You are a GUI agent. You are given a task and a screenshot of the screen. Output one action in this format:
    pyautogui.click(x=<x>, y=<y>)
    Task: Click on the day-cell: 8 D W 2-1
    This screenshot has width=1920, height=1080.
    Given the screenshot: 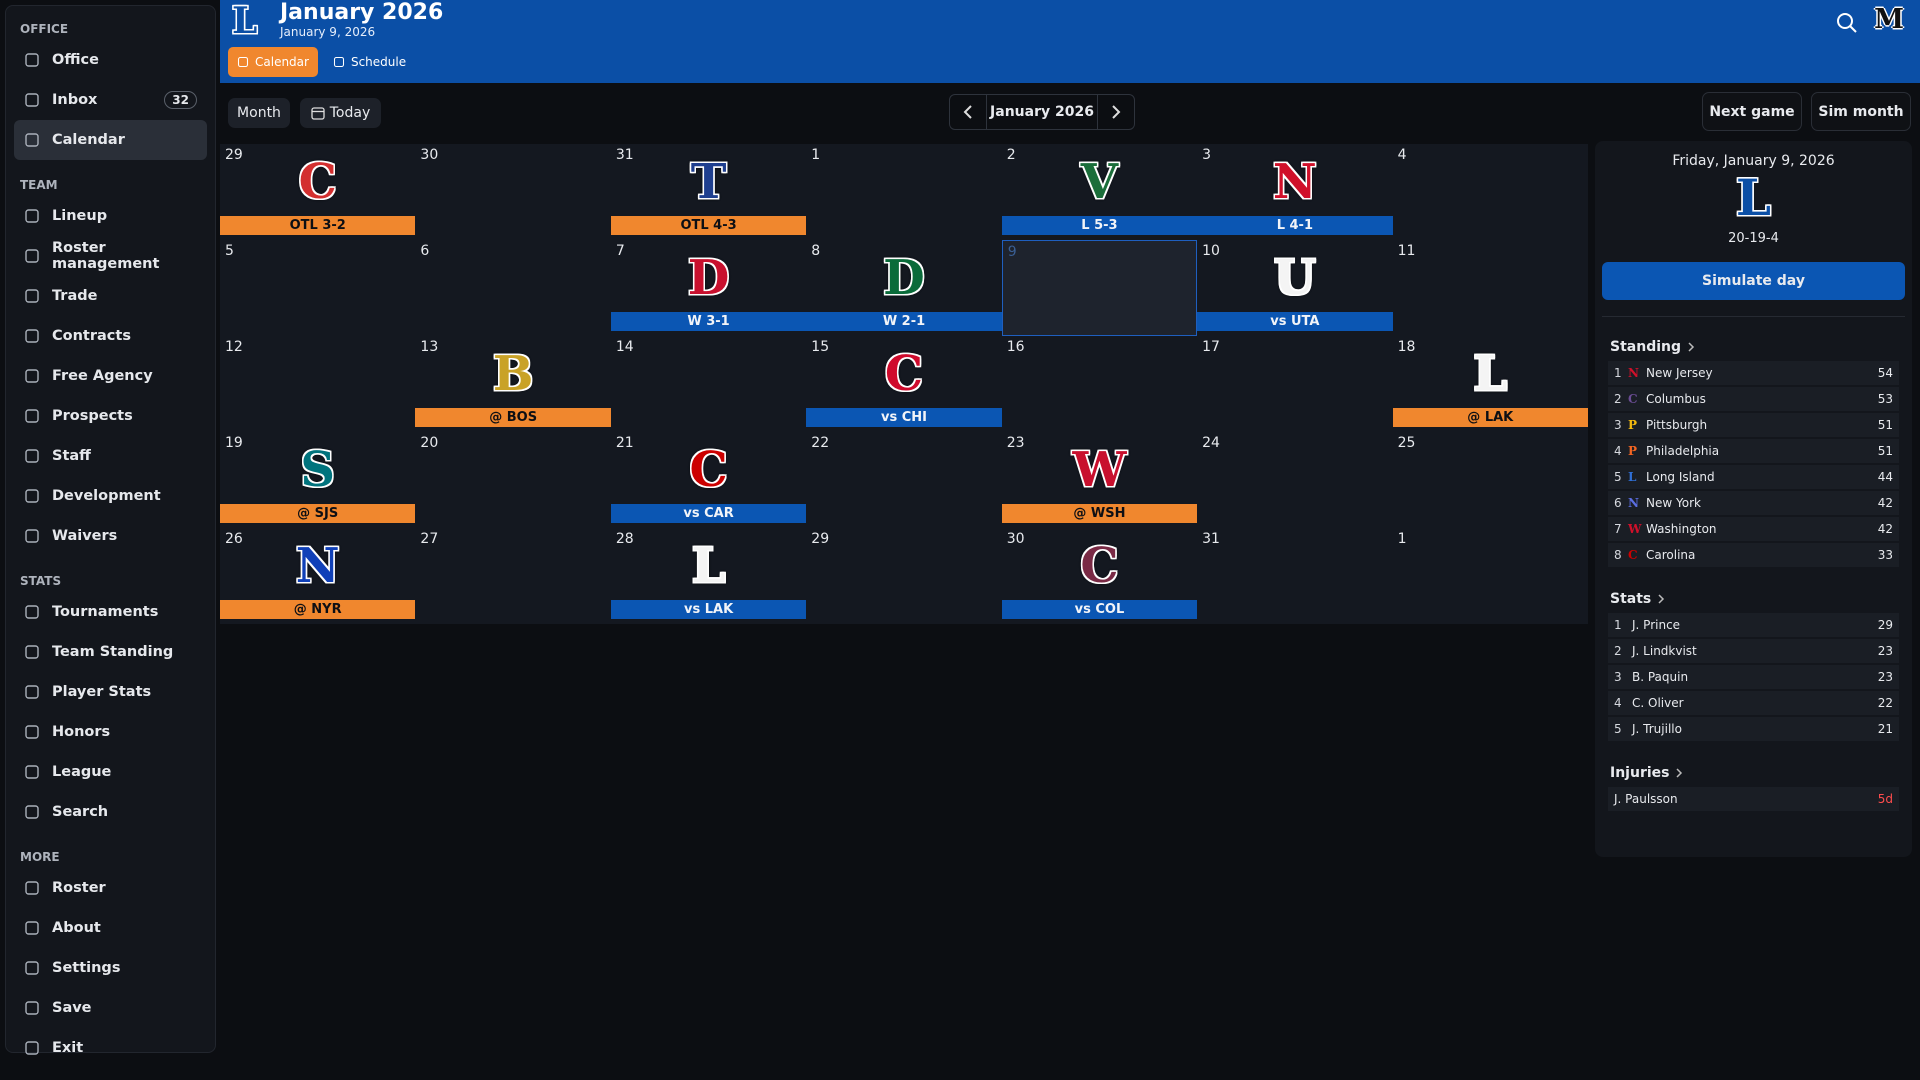 What is the action you would take?
    pyautogui.click(x=904, y=288)
    